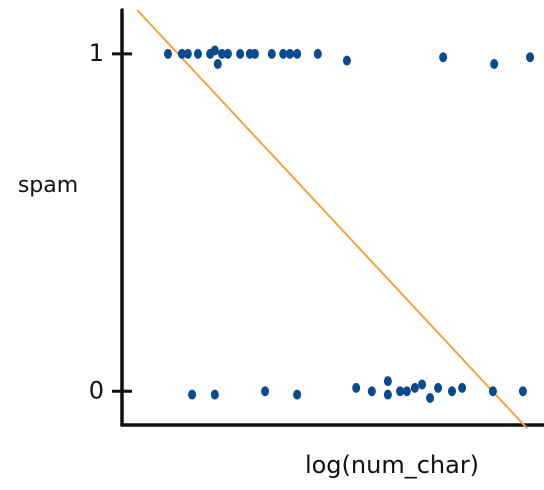  I want to click on y-axis-label: spam, so click(48, 185).